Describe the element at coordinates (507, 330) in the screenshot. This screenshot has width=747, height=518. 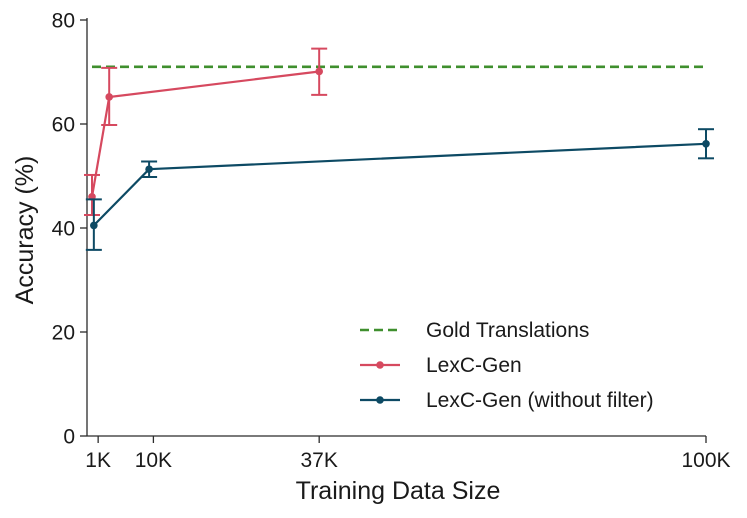
I see `legend-label: Gold Translations` at that location.